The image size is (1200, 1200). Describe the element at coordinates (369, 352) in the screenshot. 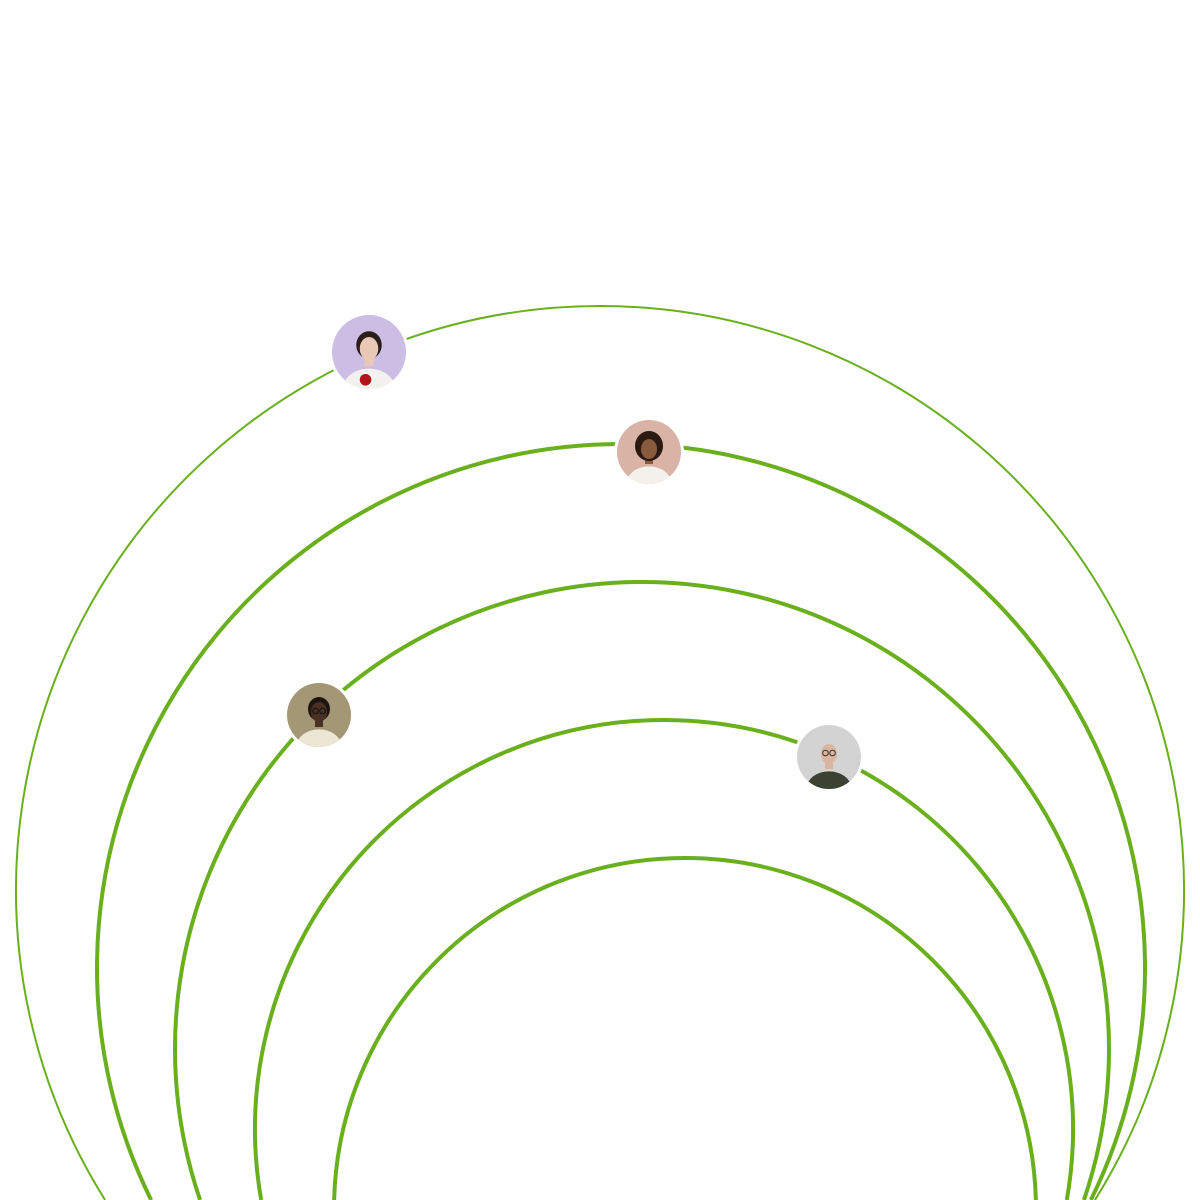

I see `avatar-woman-with-red-flower` at that location.